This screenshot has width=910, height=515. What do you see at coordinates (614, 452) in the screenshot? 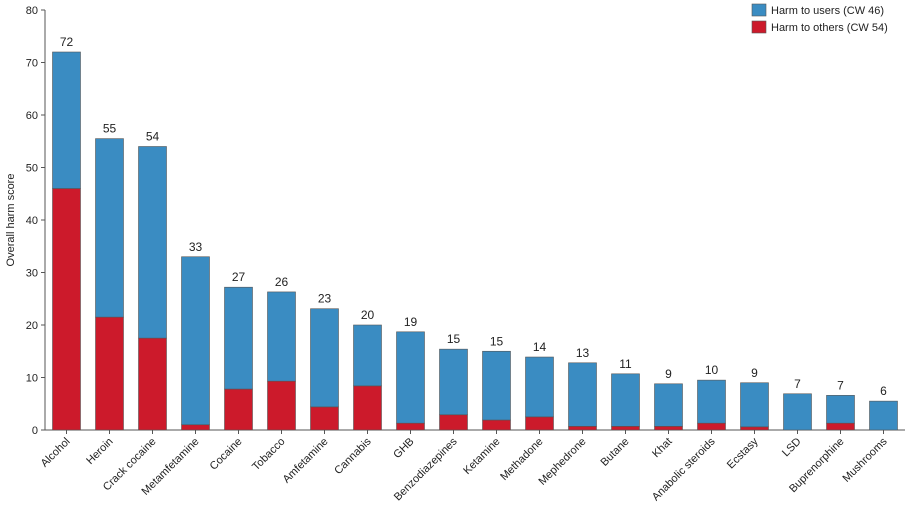
I see `x-tick-label: Butane` at bounding box center [614, 452].